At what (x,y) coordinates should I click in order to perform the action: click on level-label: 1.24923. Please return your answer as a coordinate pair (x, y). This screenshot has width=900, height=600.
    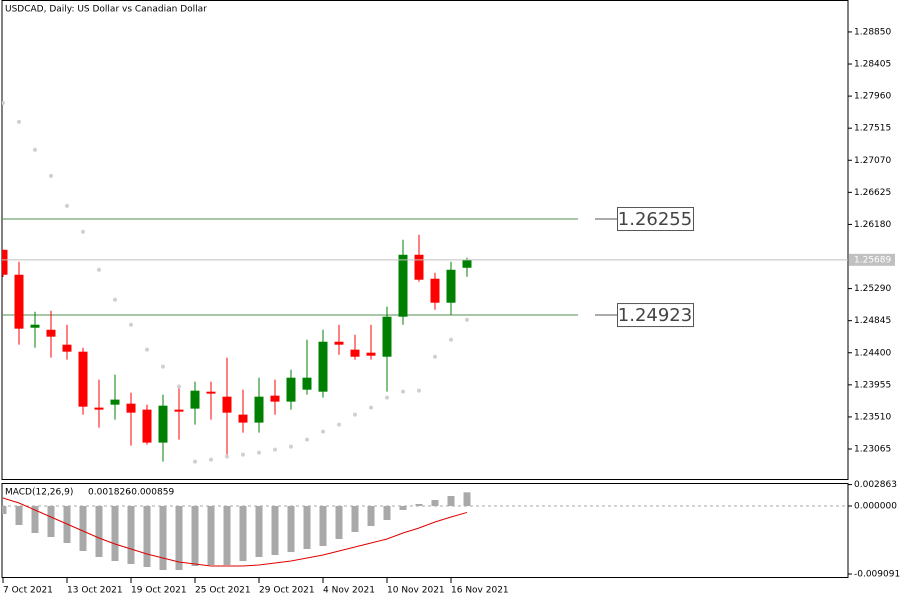
    Looking at the image, I should click on (655, 315).